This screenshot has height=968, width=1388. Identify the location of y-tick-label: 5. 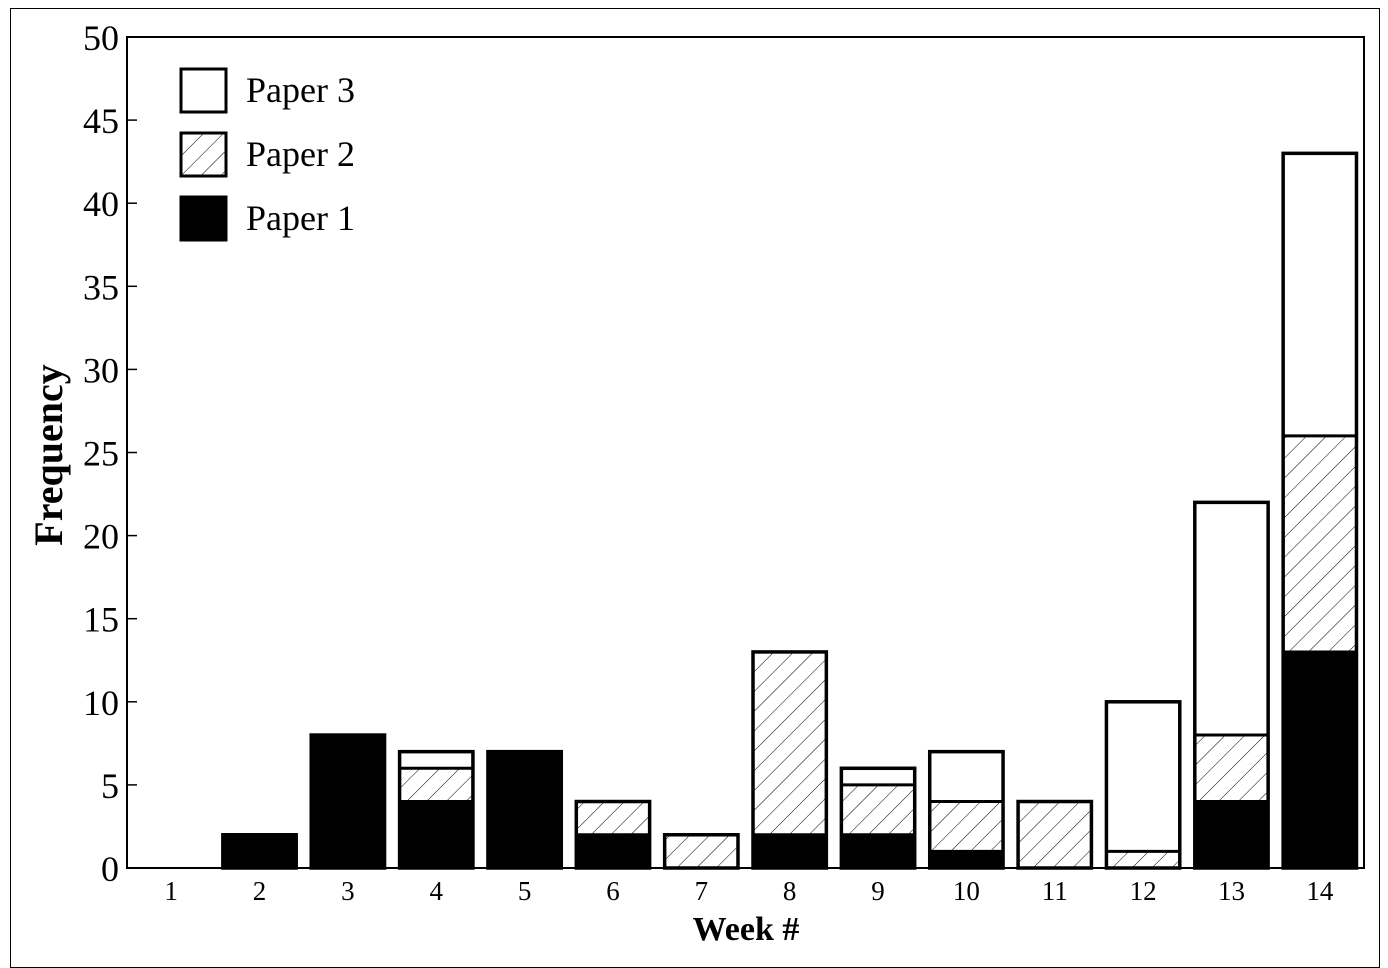
(110, 786).